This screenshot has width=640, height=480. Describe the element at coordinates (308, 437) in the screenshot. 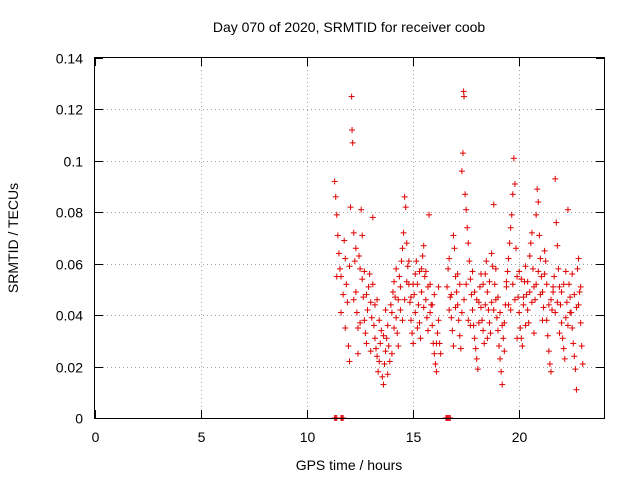

I see `x-tick-label: 10` at that location.